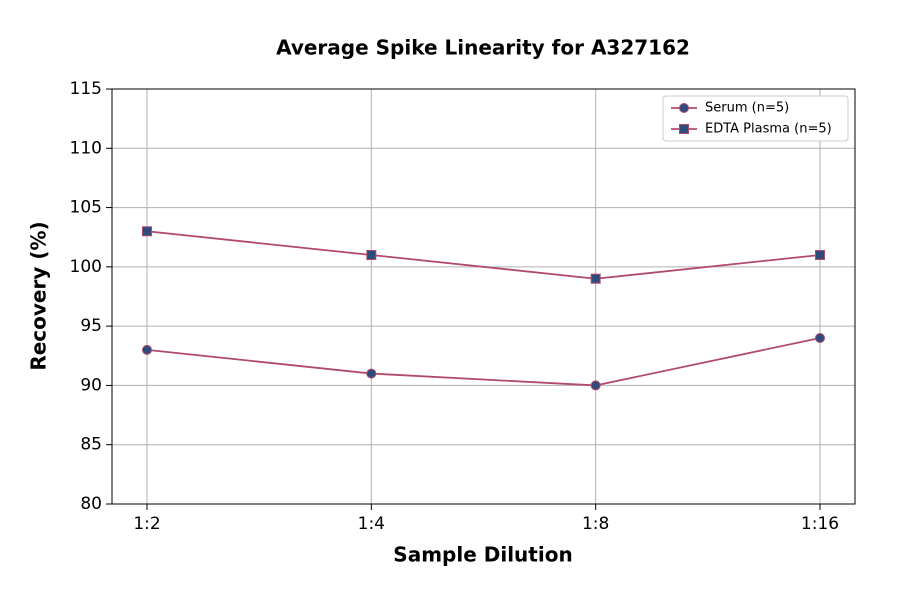  I want to click on x-tick-label: 1:4, so click(371, 524).